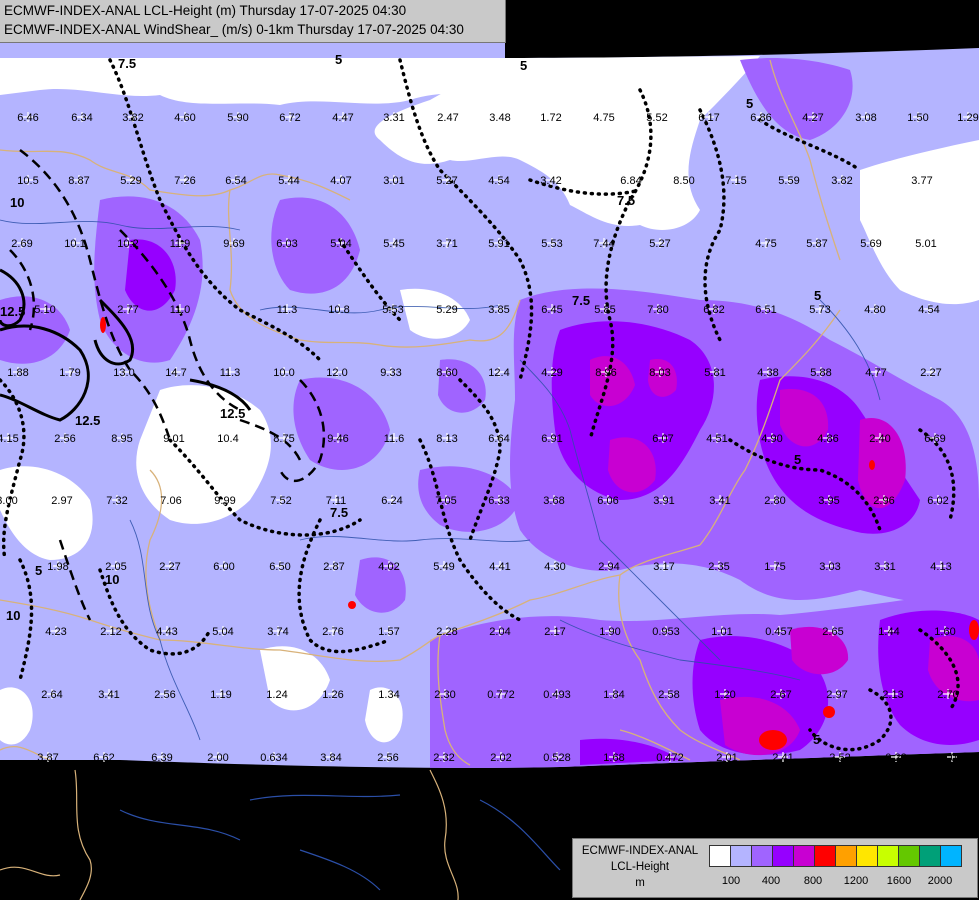 The width and height of the screenshot is (979, 900). Describe the element at coordinates (899, 881) in the screenshot. I see `legend-tick: 1600` at that location.